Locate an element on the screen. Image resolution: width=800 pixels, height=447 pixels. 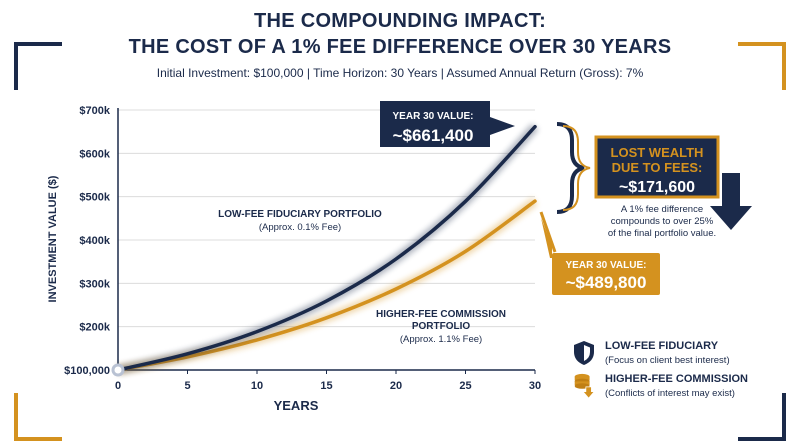
high-fee-callout-pointer-line is located at coordinates (548, 232).